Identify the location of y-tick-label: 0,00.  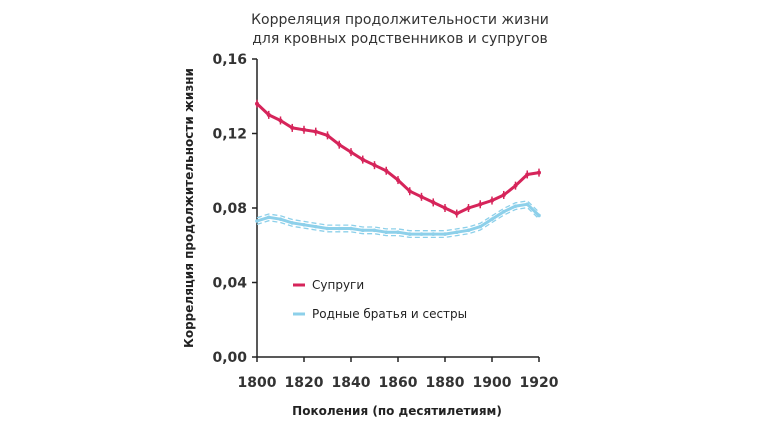
(229, 358).